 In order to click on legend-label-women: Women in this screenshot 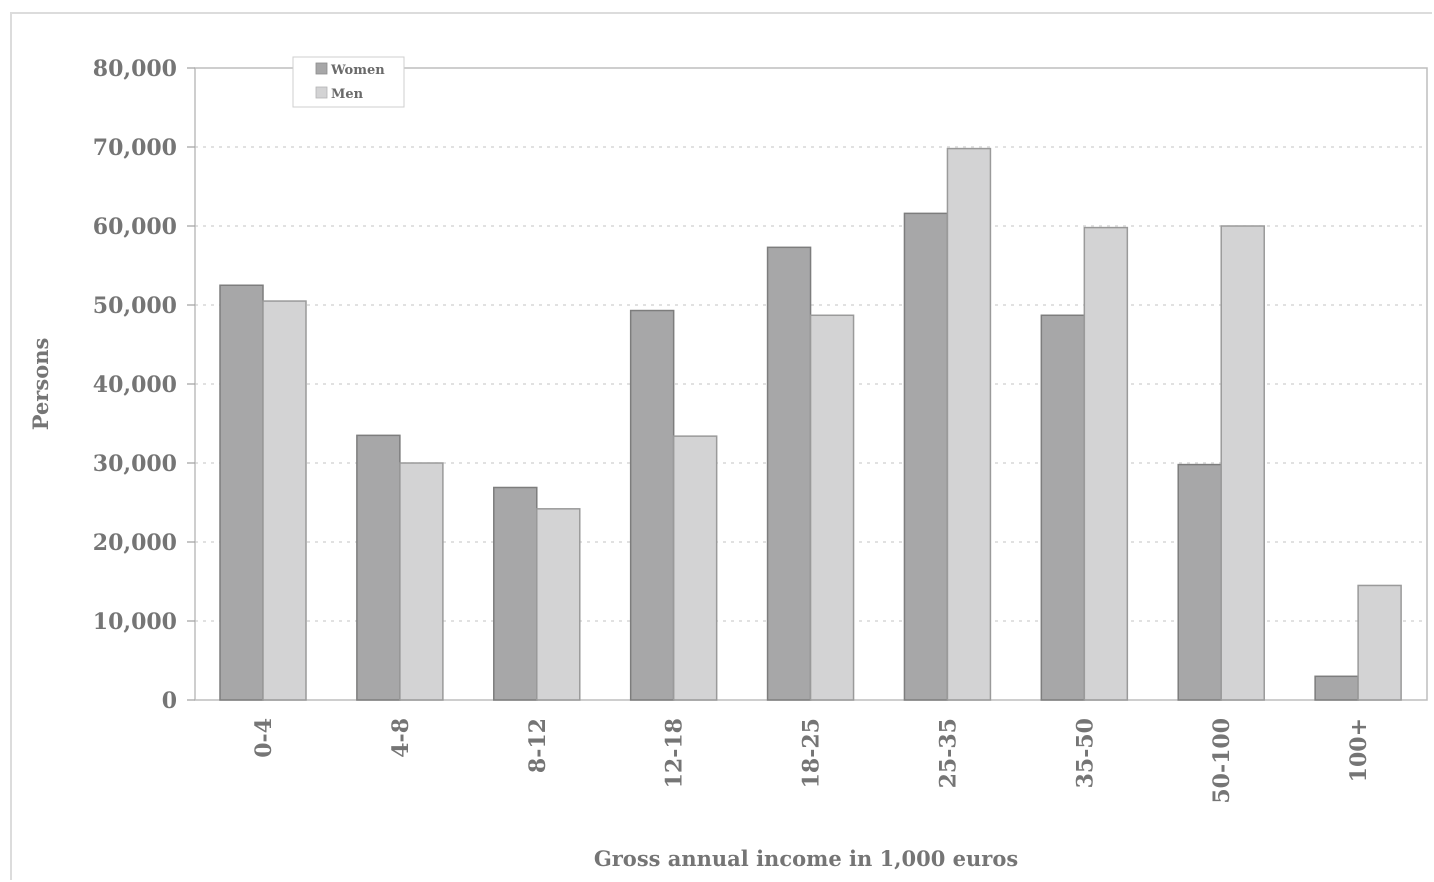, I will do `click(357, 70)`.